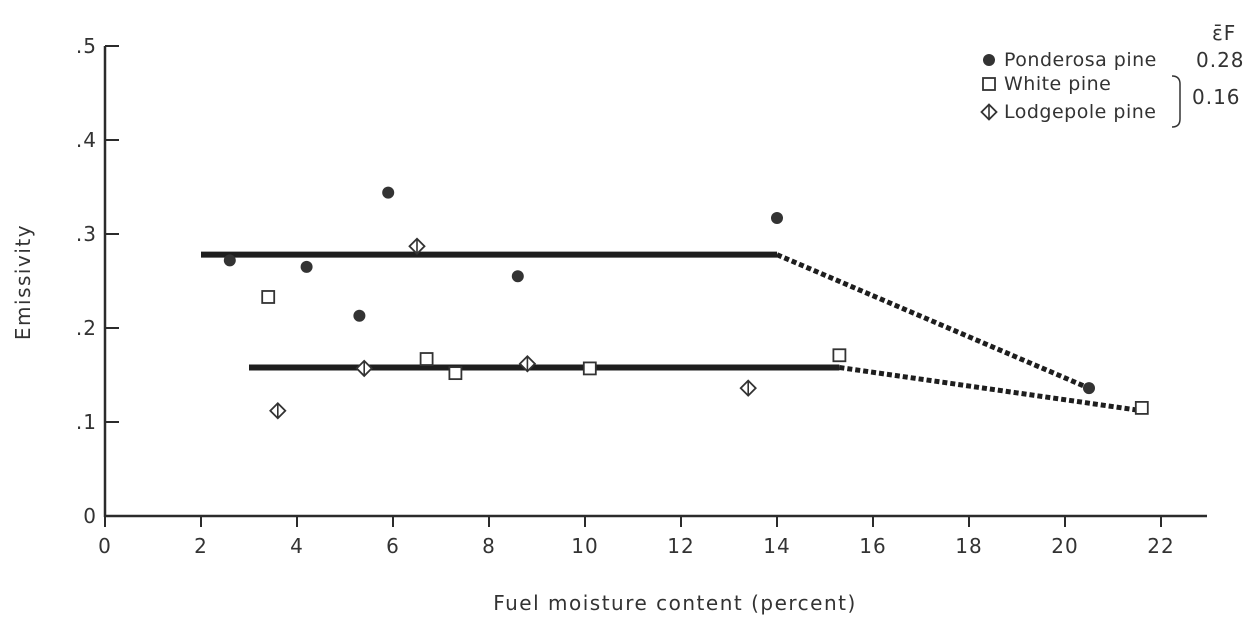  Describe the element at coordinates (872, 546) in the screenshot. I see `x-tick-label: 16` at that location.